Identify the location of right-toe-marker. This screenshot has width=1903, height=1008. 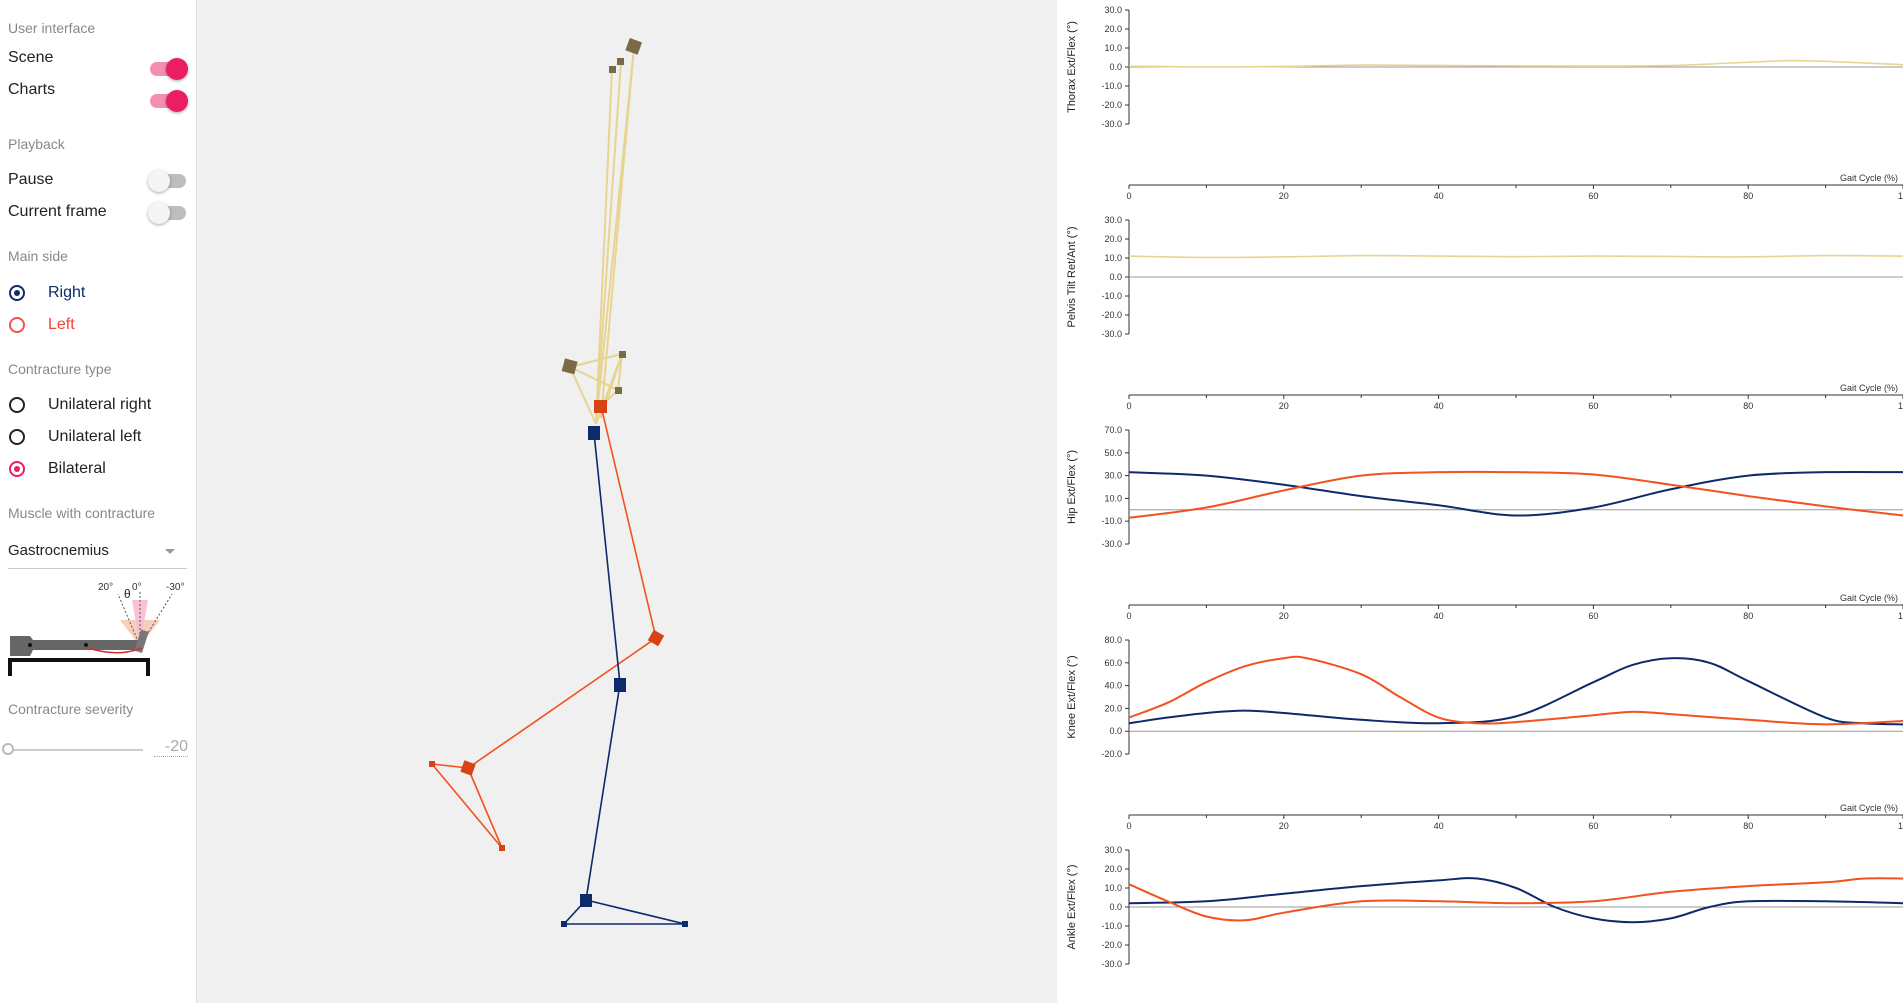
(685, 924).